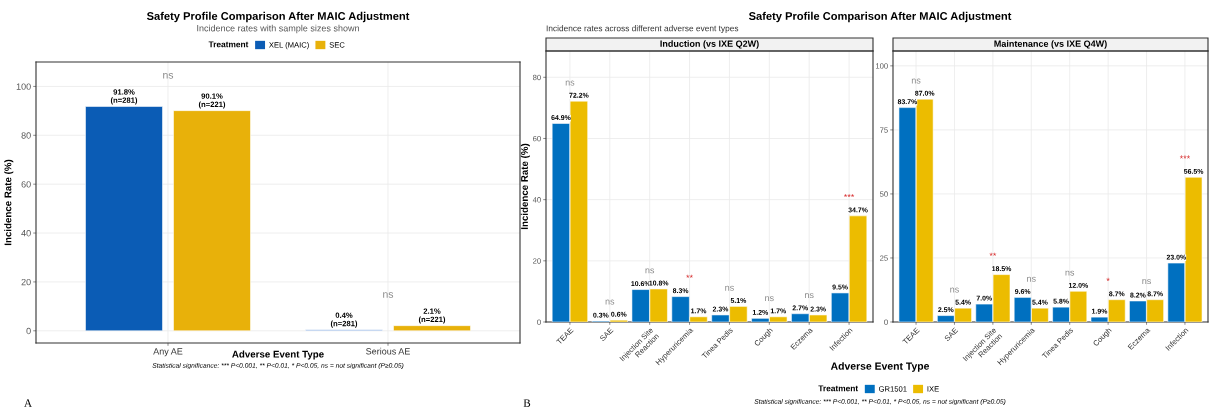  What do you see at coordinates (26, 184) in the screenshot?
I see `y-tick-label: 60` at bounding box center [26, 184].